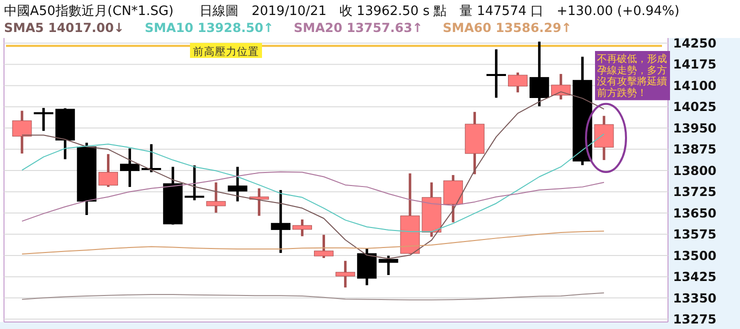 The height and width of the screenshot is (329, 740). I want to click on y-tick-label: 14175, so click(694, 64).